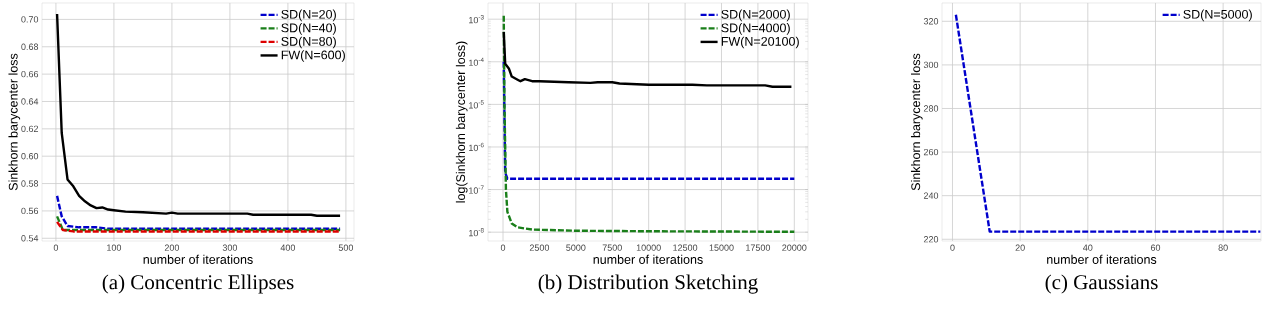  I want to click on y-tick-label: 10$^{-6}$, so click(476, 147).